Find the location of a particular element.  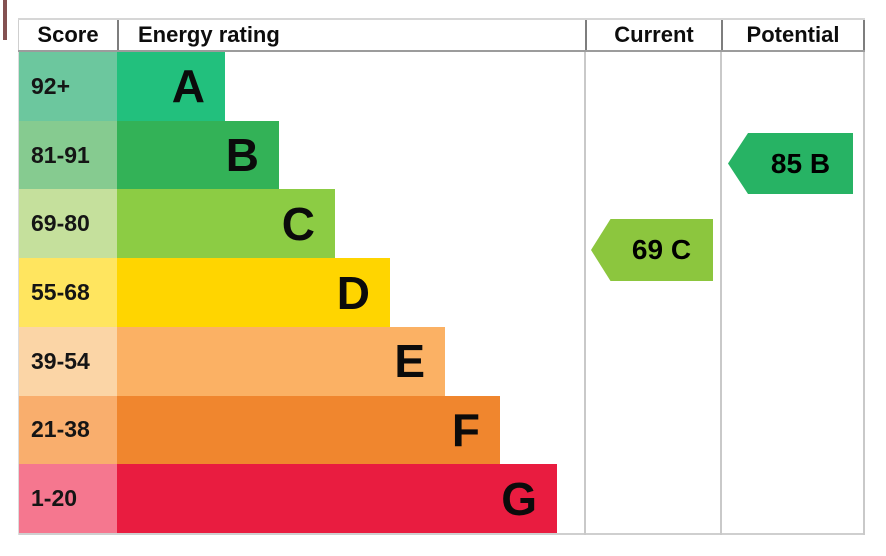

score-range-cell: 21-38 is located at coordinates (67, 430).